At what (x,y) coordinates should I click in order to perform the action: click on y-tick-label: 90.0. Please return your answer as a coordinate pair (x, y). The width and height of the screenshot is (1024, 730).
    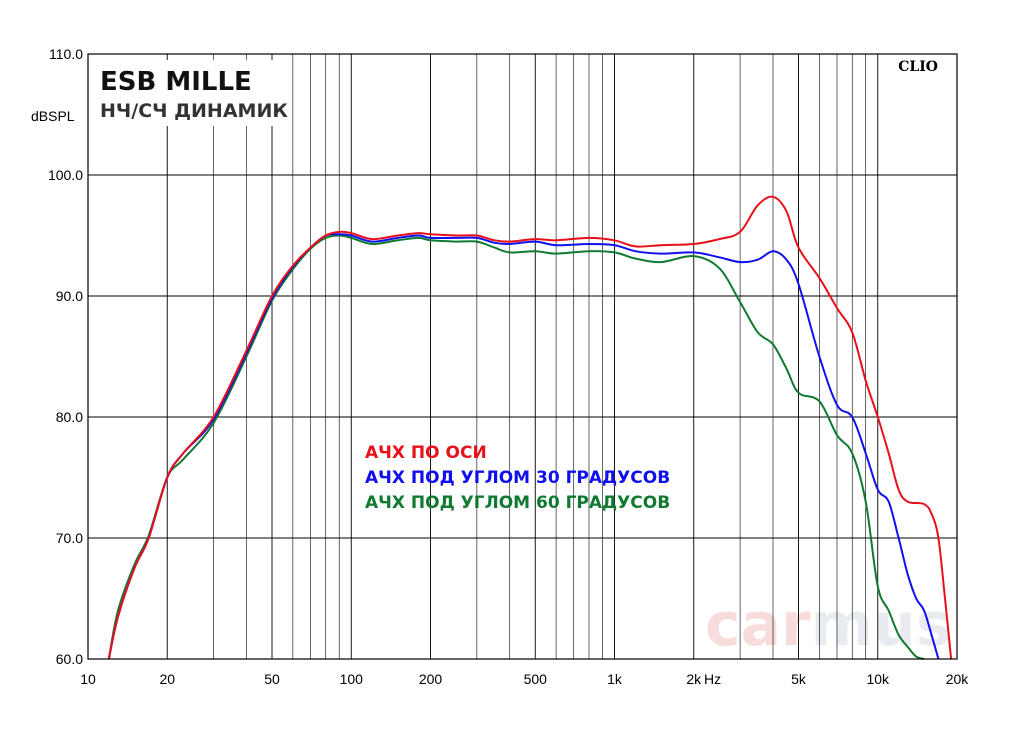
    Looking at the image, I should click on (69, 296).